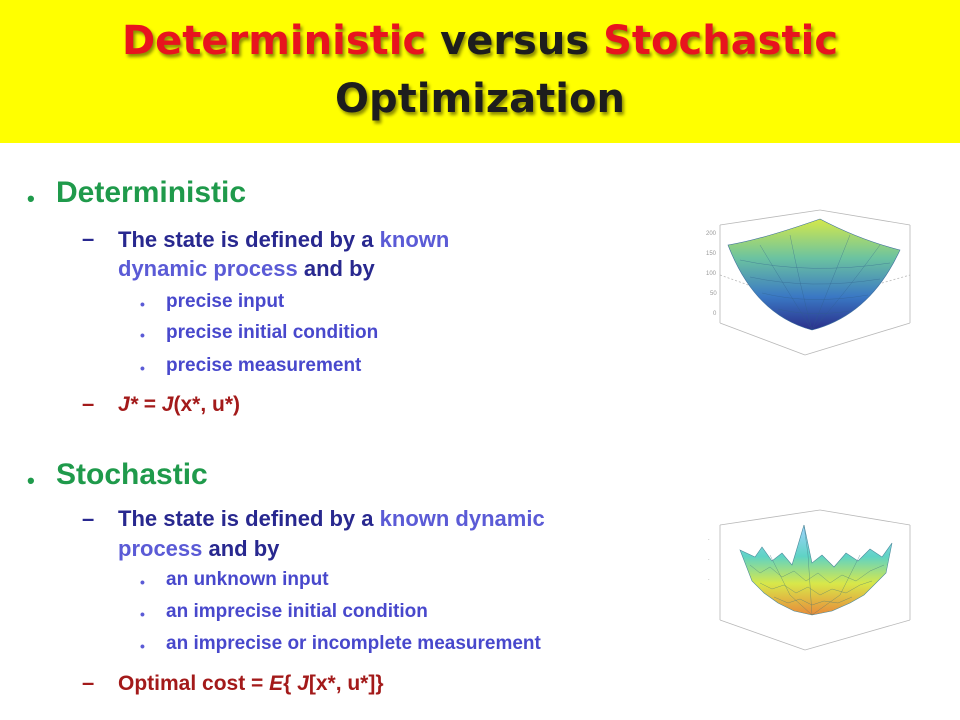 The image size is (960, 720). What do you see at coordinates (515, 41) in the screenshot?
I see `title-versus: versus` at bounding box center [515, 41].